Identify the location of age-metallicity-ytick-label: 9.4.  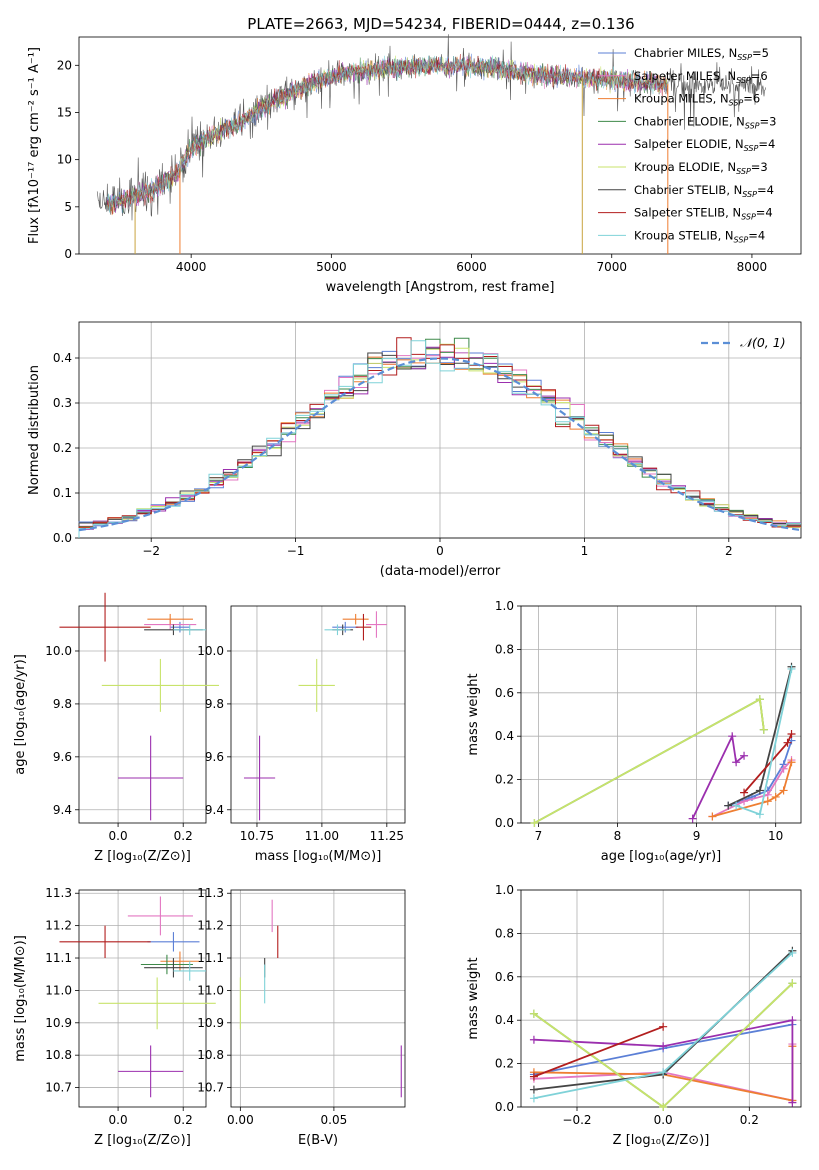
(62, 810).